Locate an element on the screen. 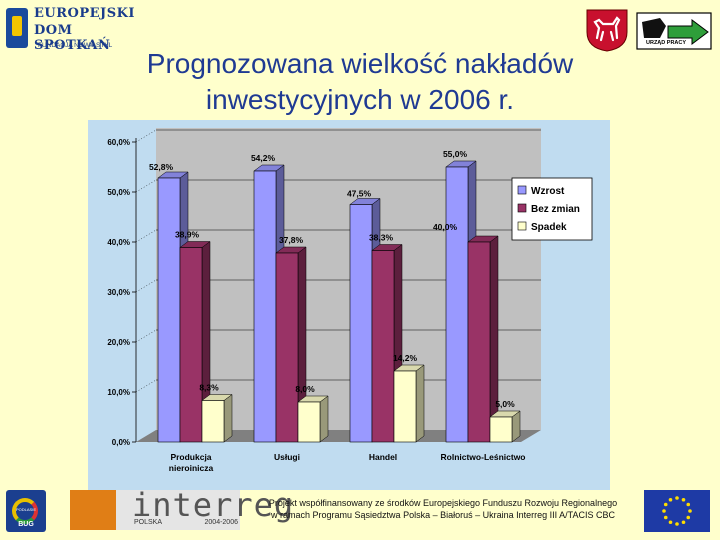 This screenshot has height=540, width=720. y-tick-label: 50,0% is located at coordinates (118, 192).